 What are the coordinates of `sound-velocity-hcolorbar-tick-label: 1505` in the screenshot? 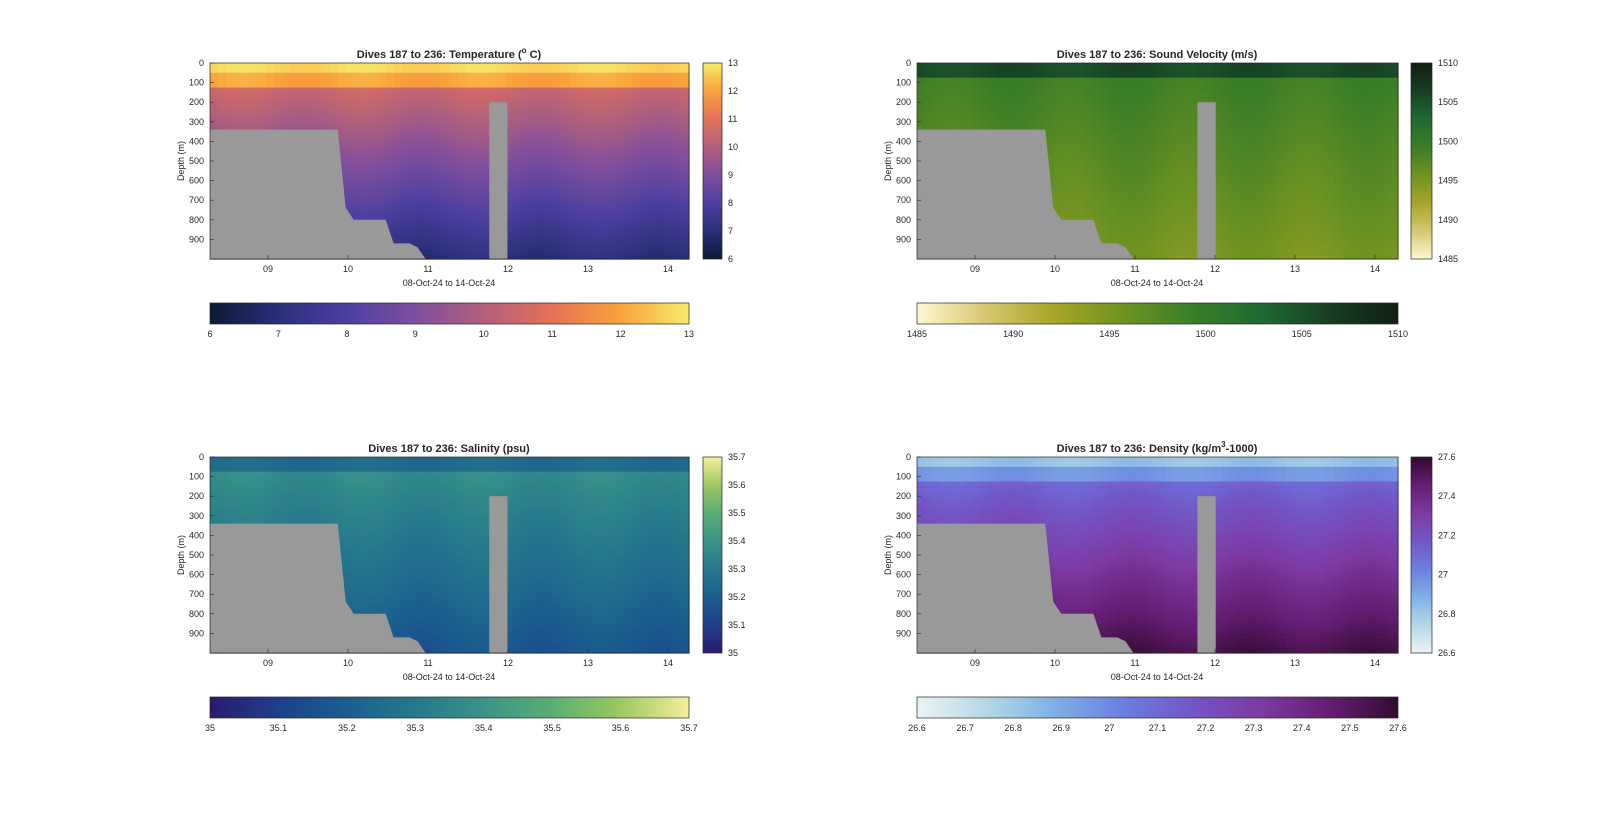 It's located at (1302, 334).